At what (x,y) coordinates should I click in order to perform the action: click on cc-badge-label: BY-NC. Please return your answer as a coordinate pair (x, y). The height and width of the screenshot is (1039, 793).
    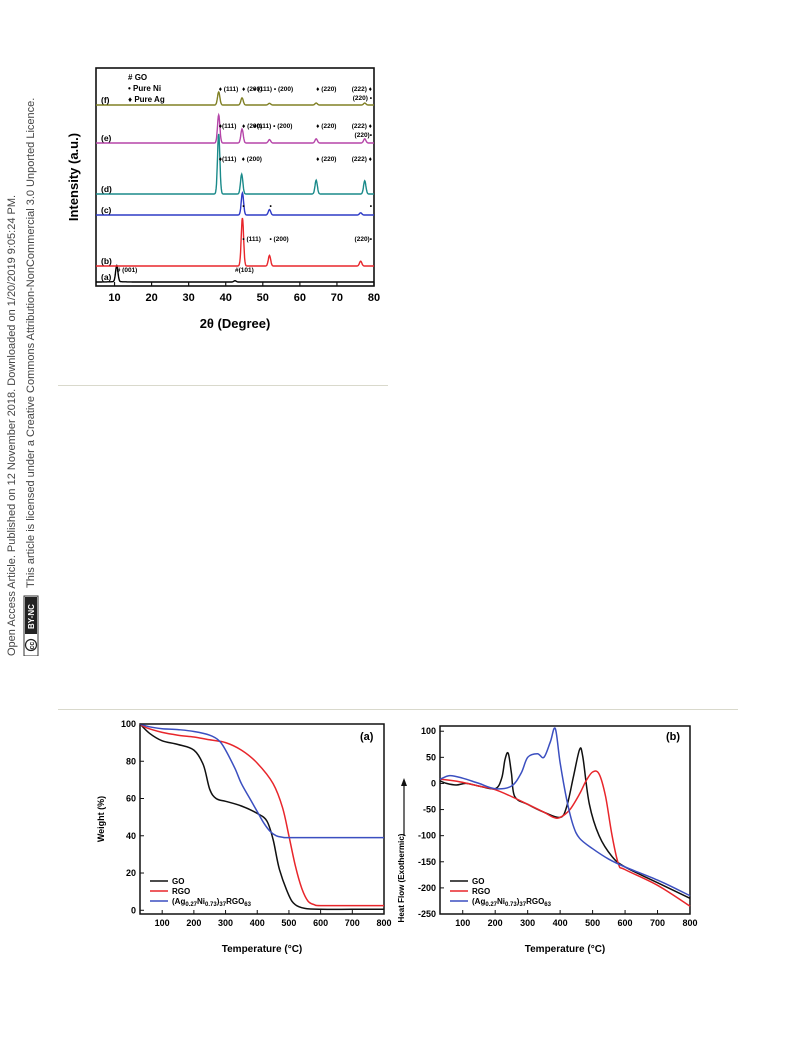
    Looking at the image, I should click on (31, 616).